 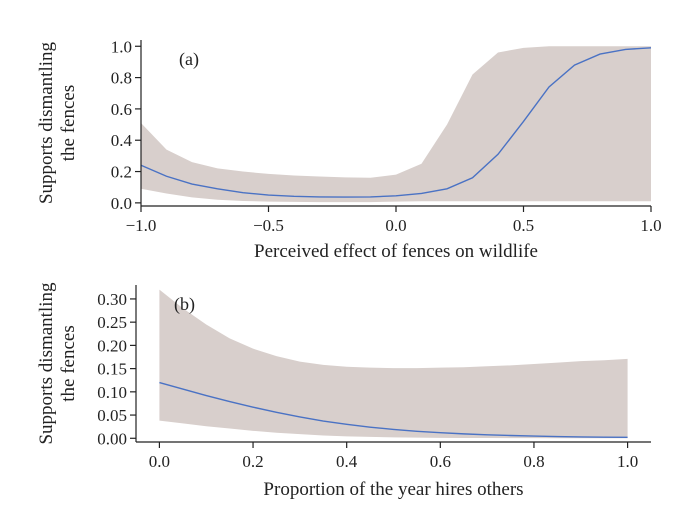 What do you see at coordinates (121, 78) in the screenshot?
I see `y-tick-label: 0.8` at bounding box center [121, 78].